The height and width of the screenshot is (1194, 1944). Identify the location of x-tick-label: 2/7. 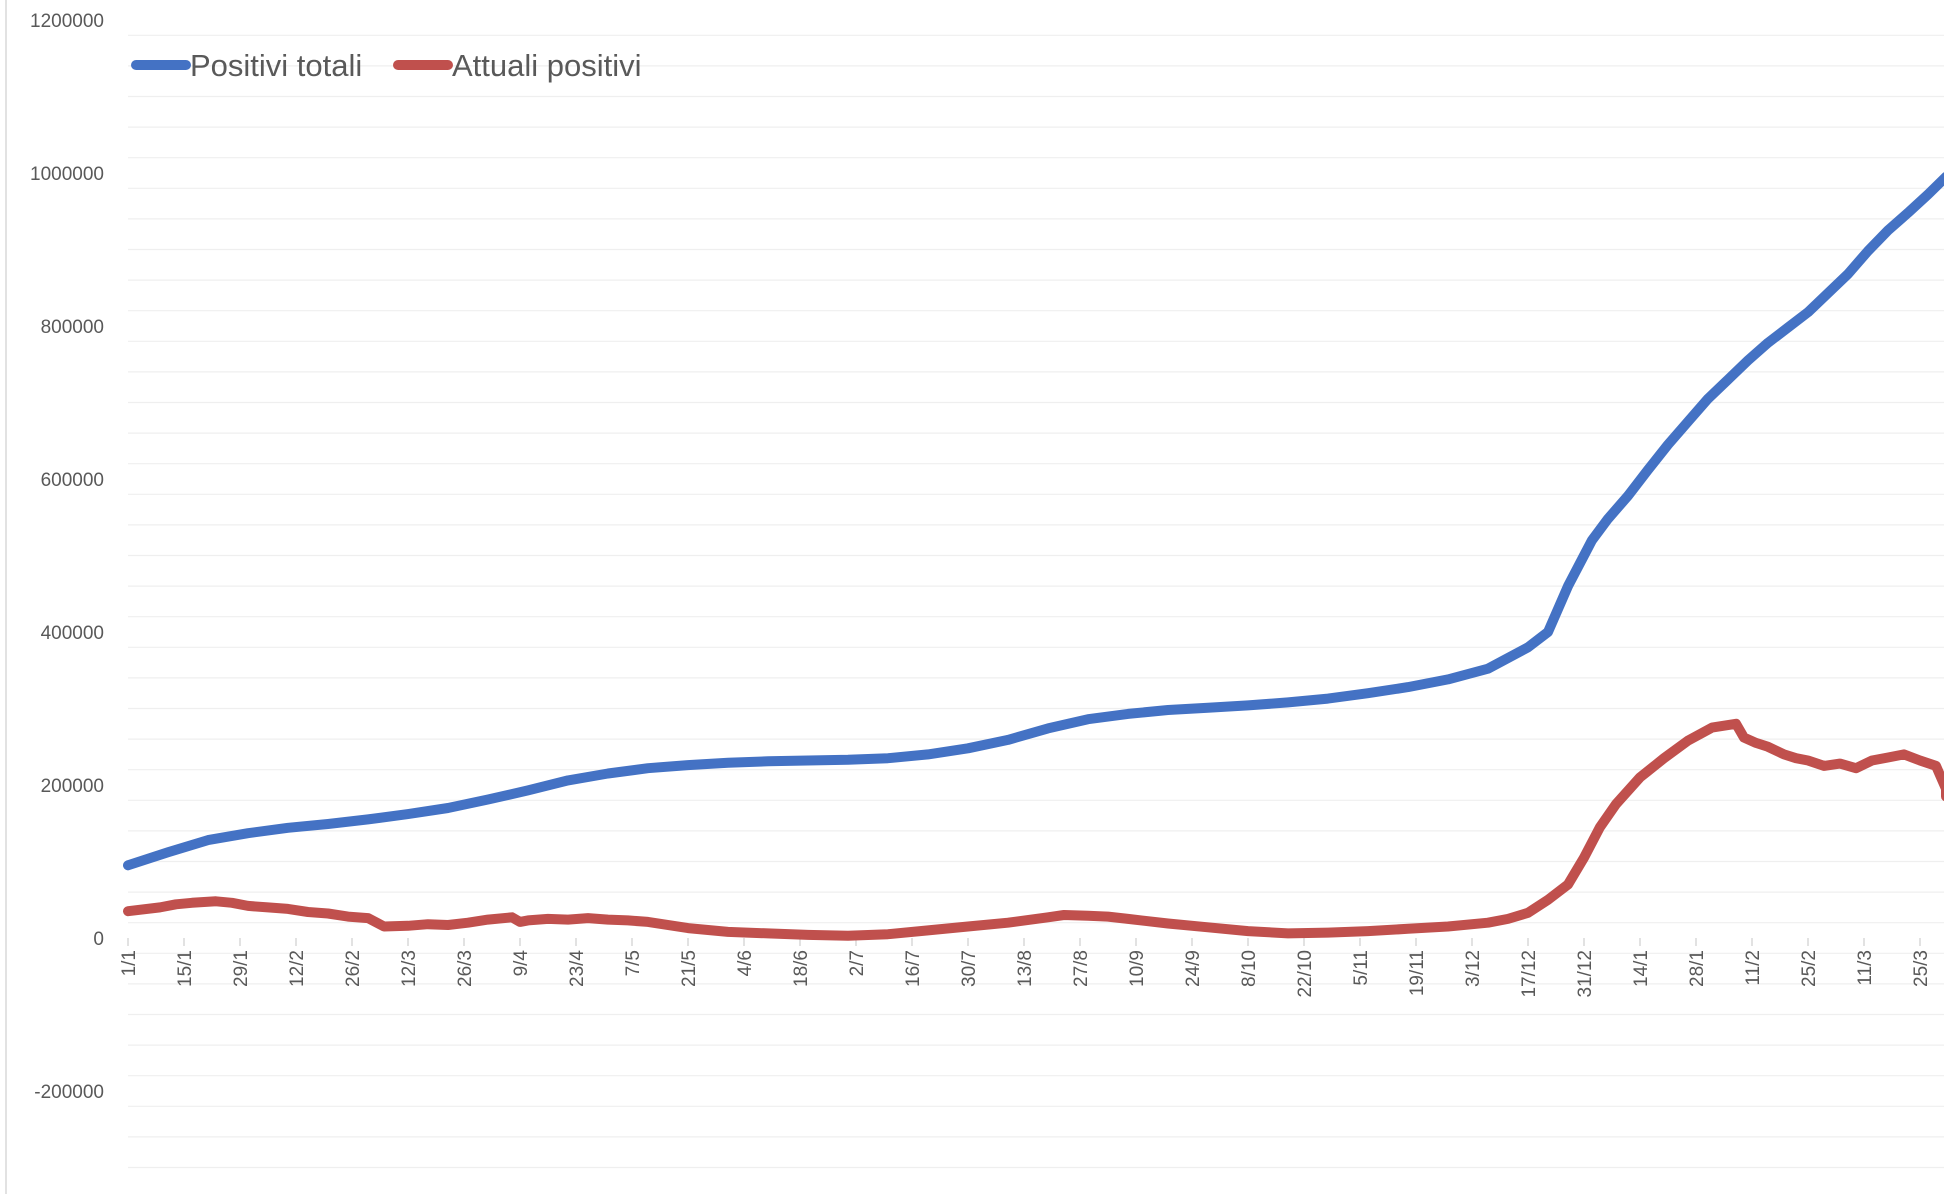
(857, 963).